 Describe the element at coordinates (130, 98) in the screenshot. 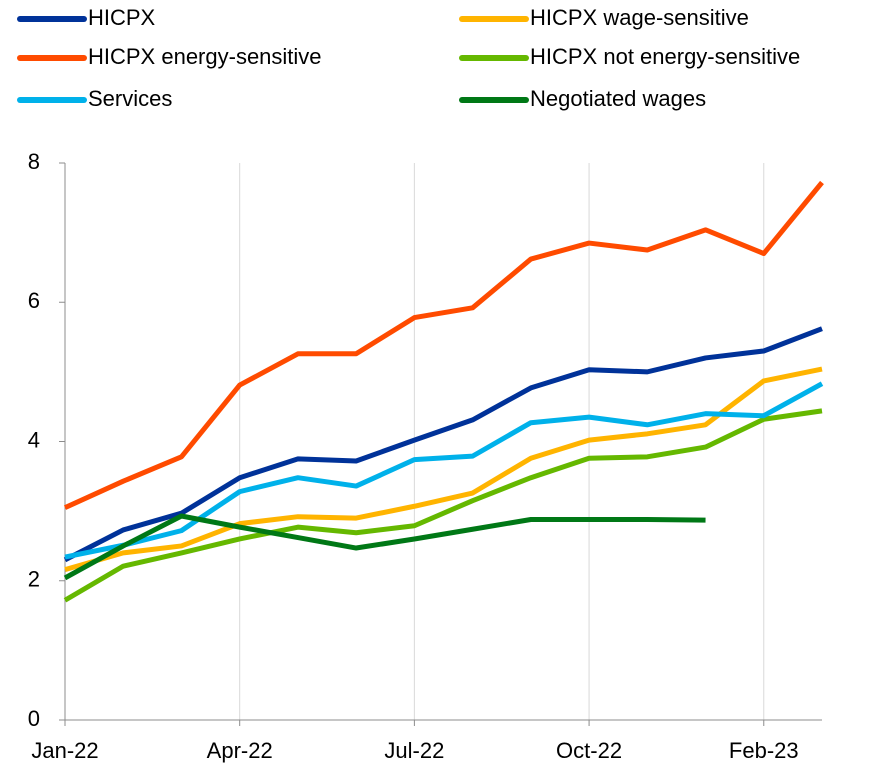

I see `legend-label: Services` at that location.